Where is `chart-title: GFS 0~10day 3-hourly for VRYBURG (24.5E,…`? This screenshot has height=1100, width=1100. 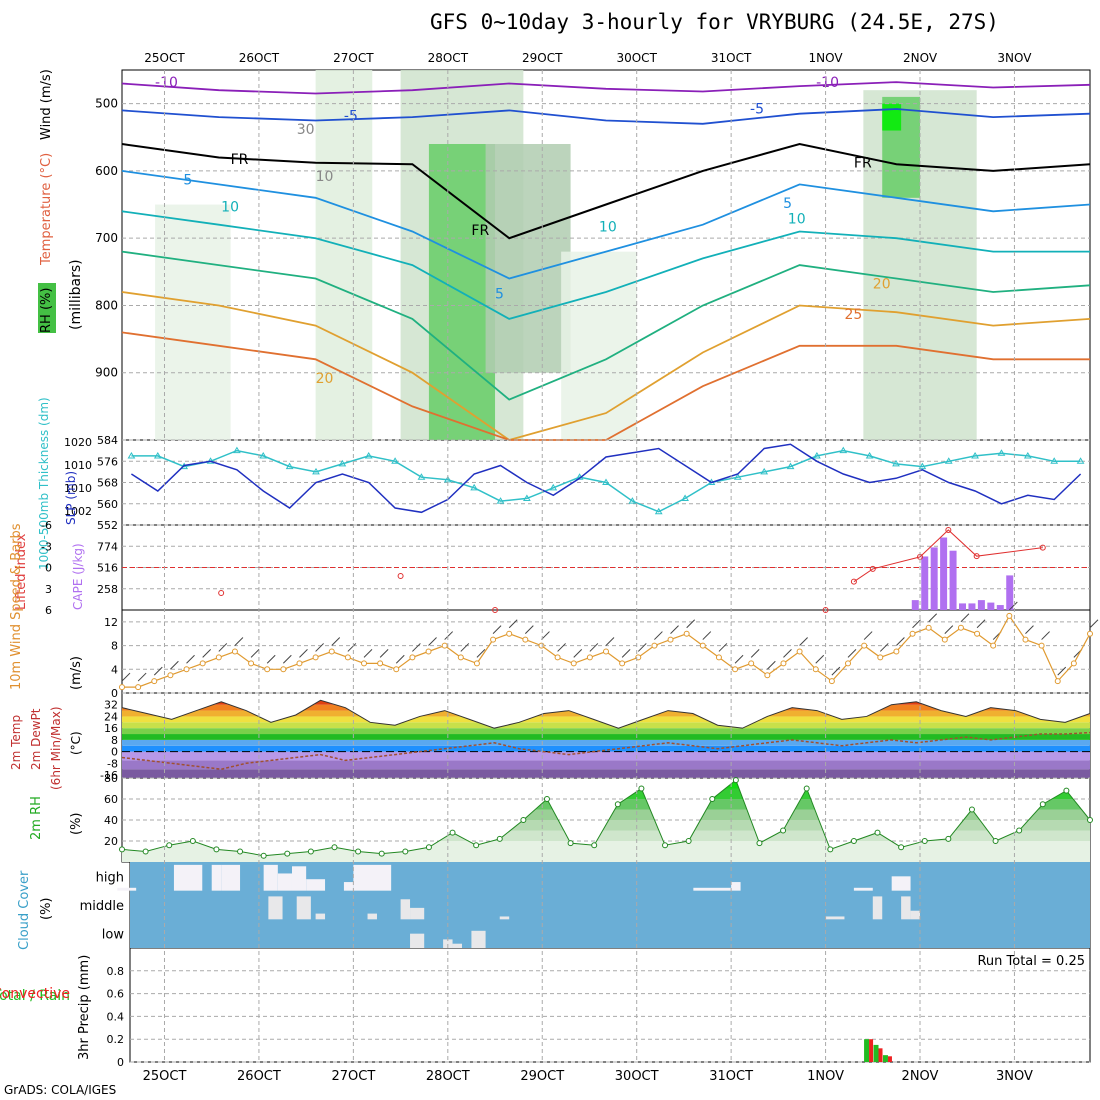
chart-title: GFS 0~10day 3-hourly for VRYBURG (24.5E,… is located at coordinates (714, 22).